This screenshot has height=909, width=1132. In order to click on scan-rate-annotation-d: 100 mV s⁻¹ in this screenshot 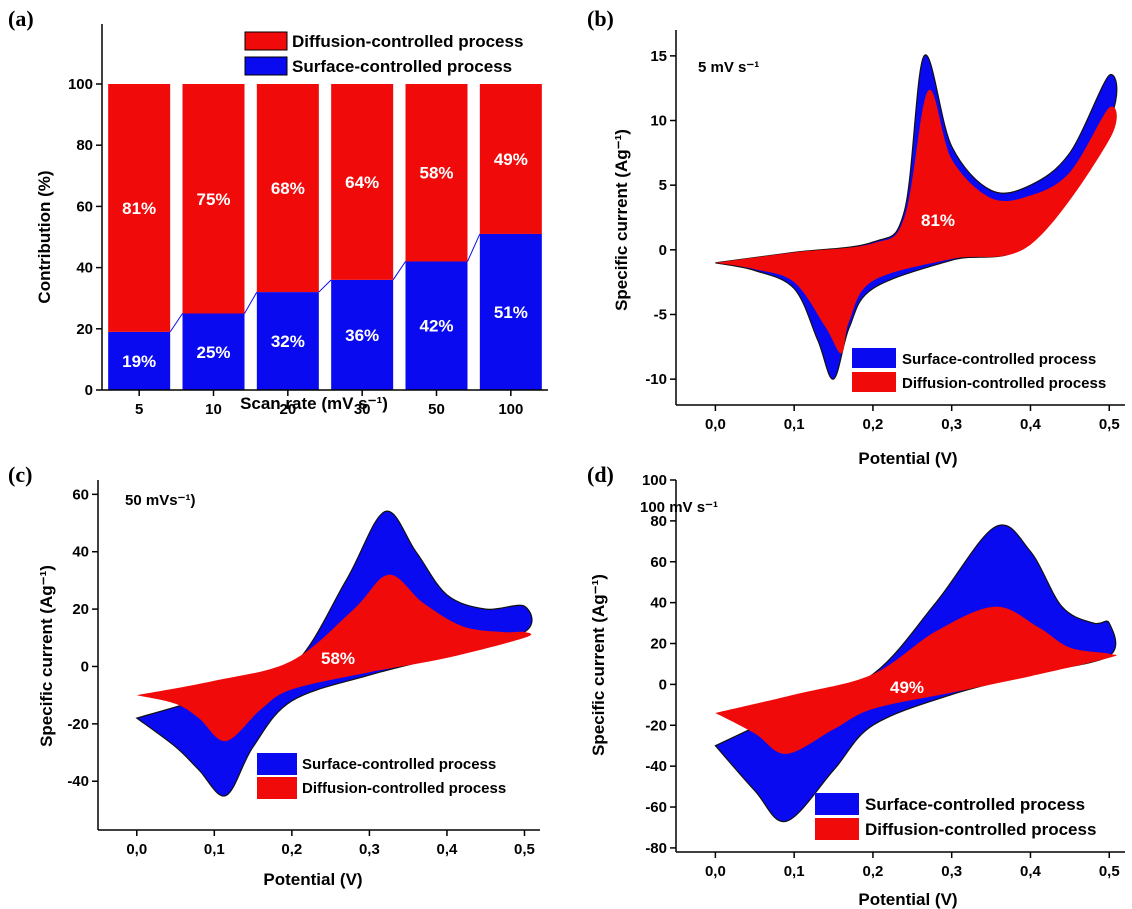, I will do `click(679, 507)`.